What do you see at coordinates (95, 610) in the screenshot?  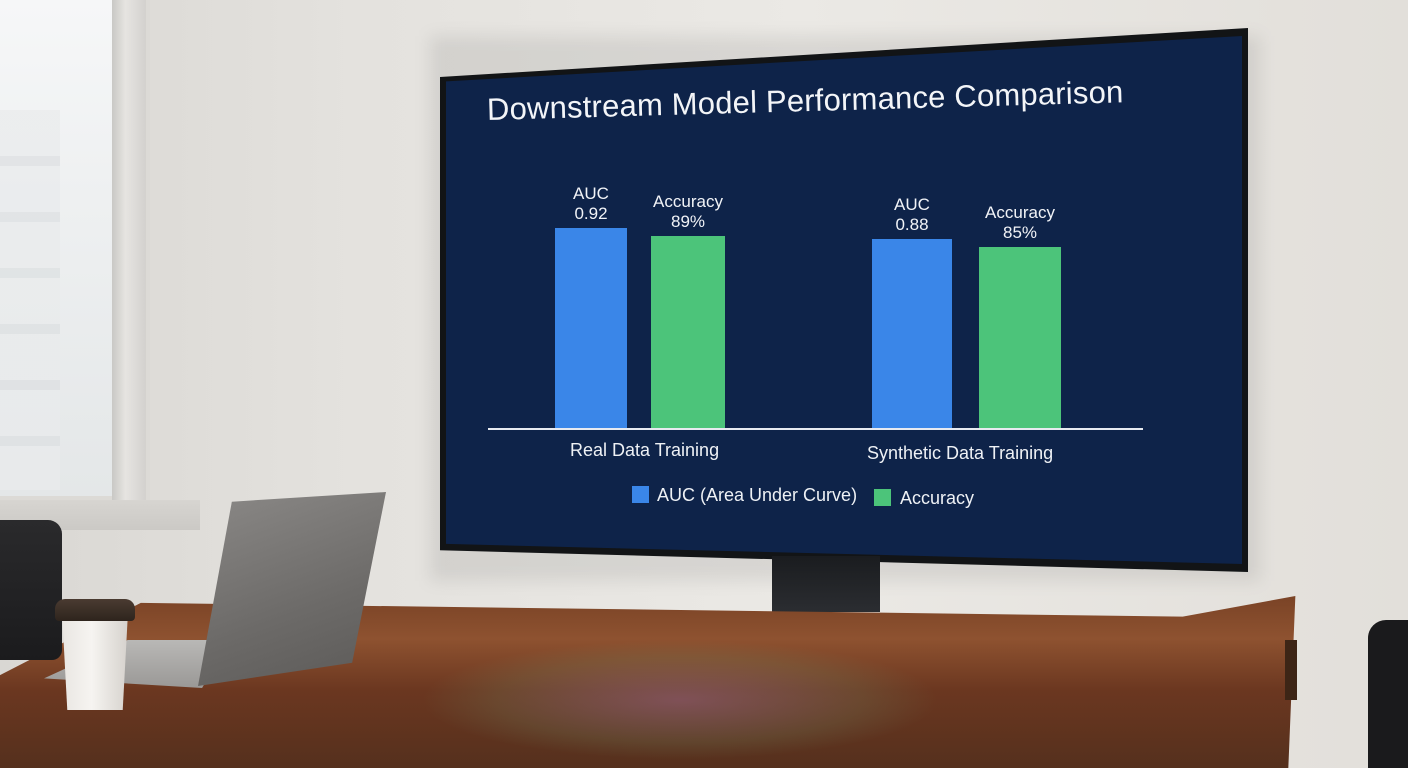 I see `coffee-cup-lid` at bounding box center [95, 610].